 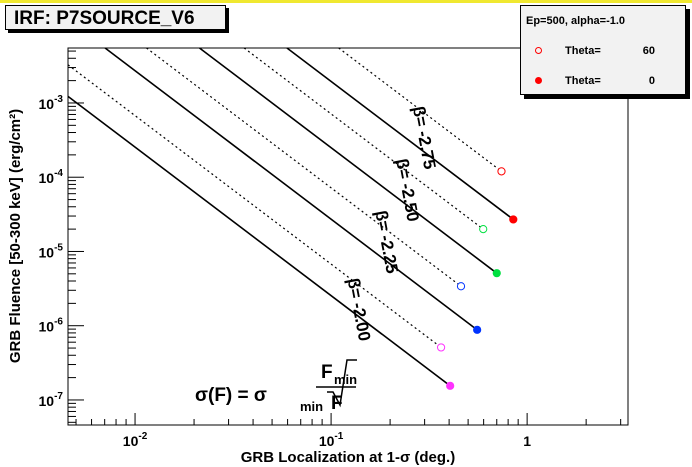 I want to click on formula-den: F, so click(x=337, y=403).